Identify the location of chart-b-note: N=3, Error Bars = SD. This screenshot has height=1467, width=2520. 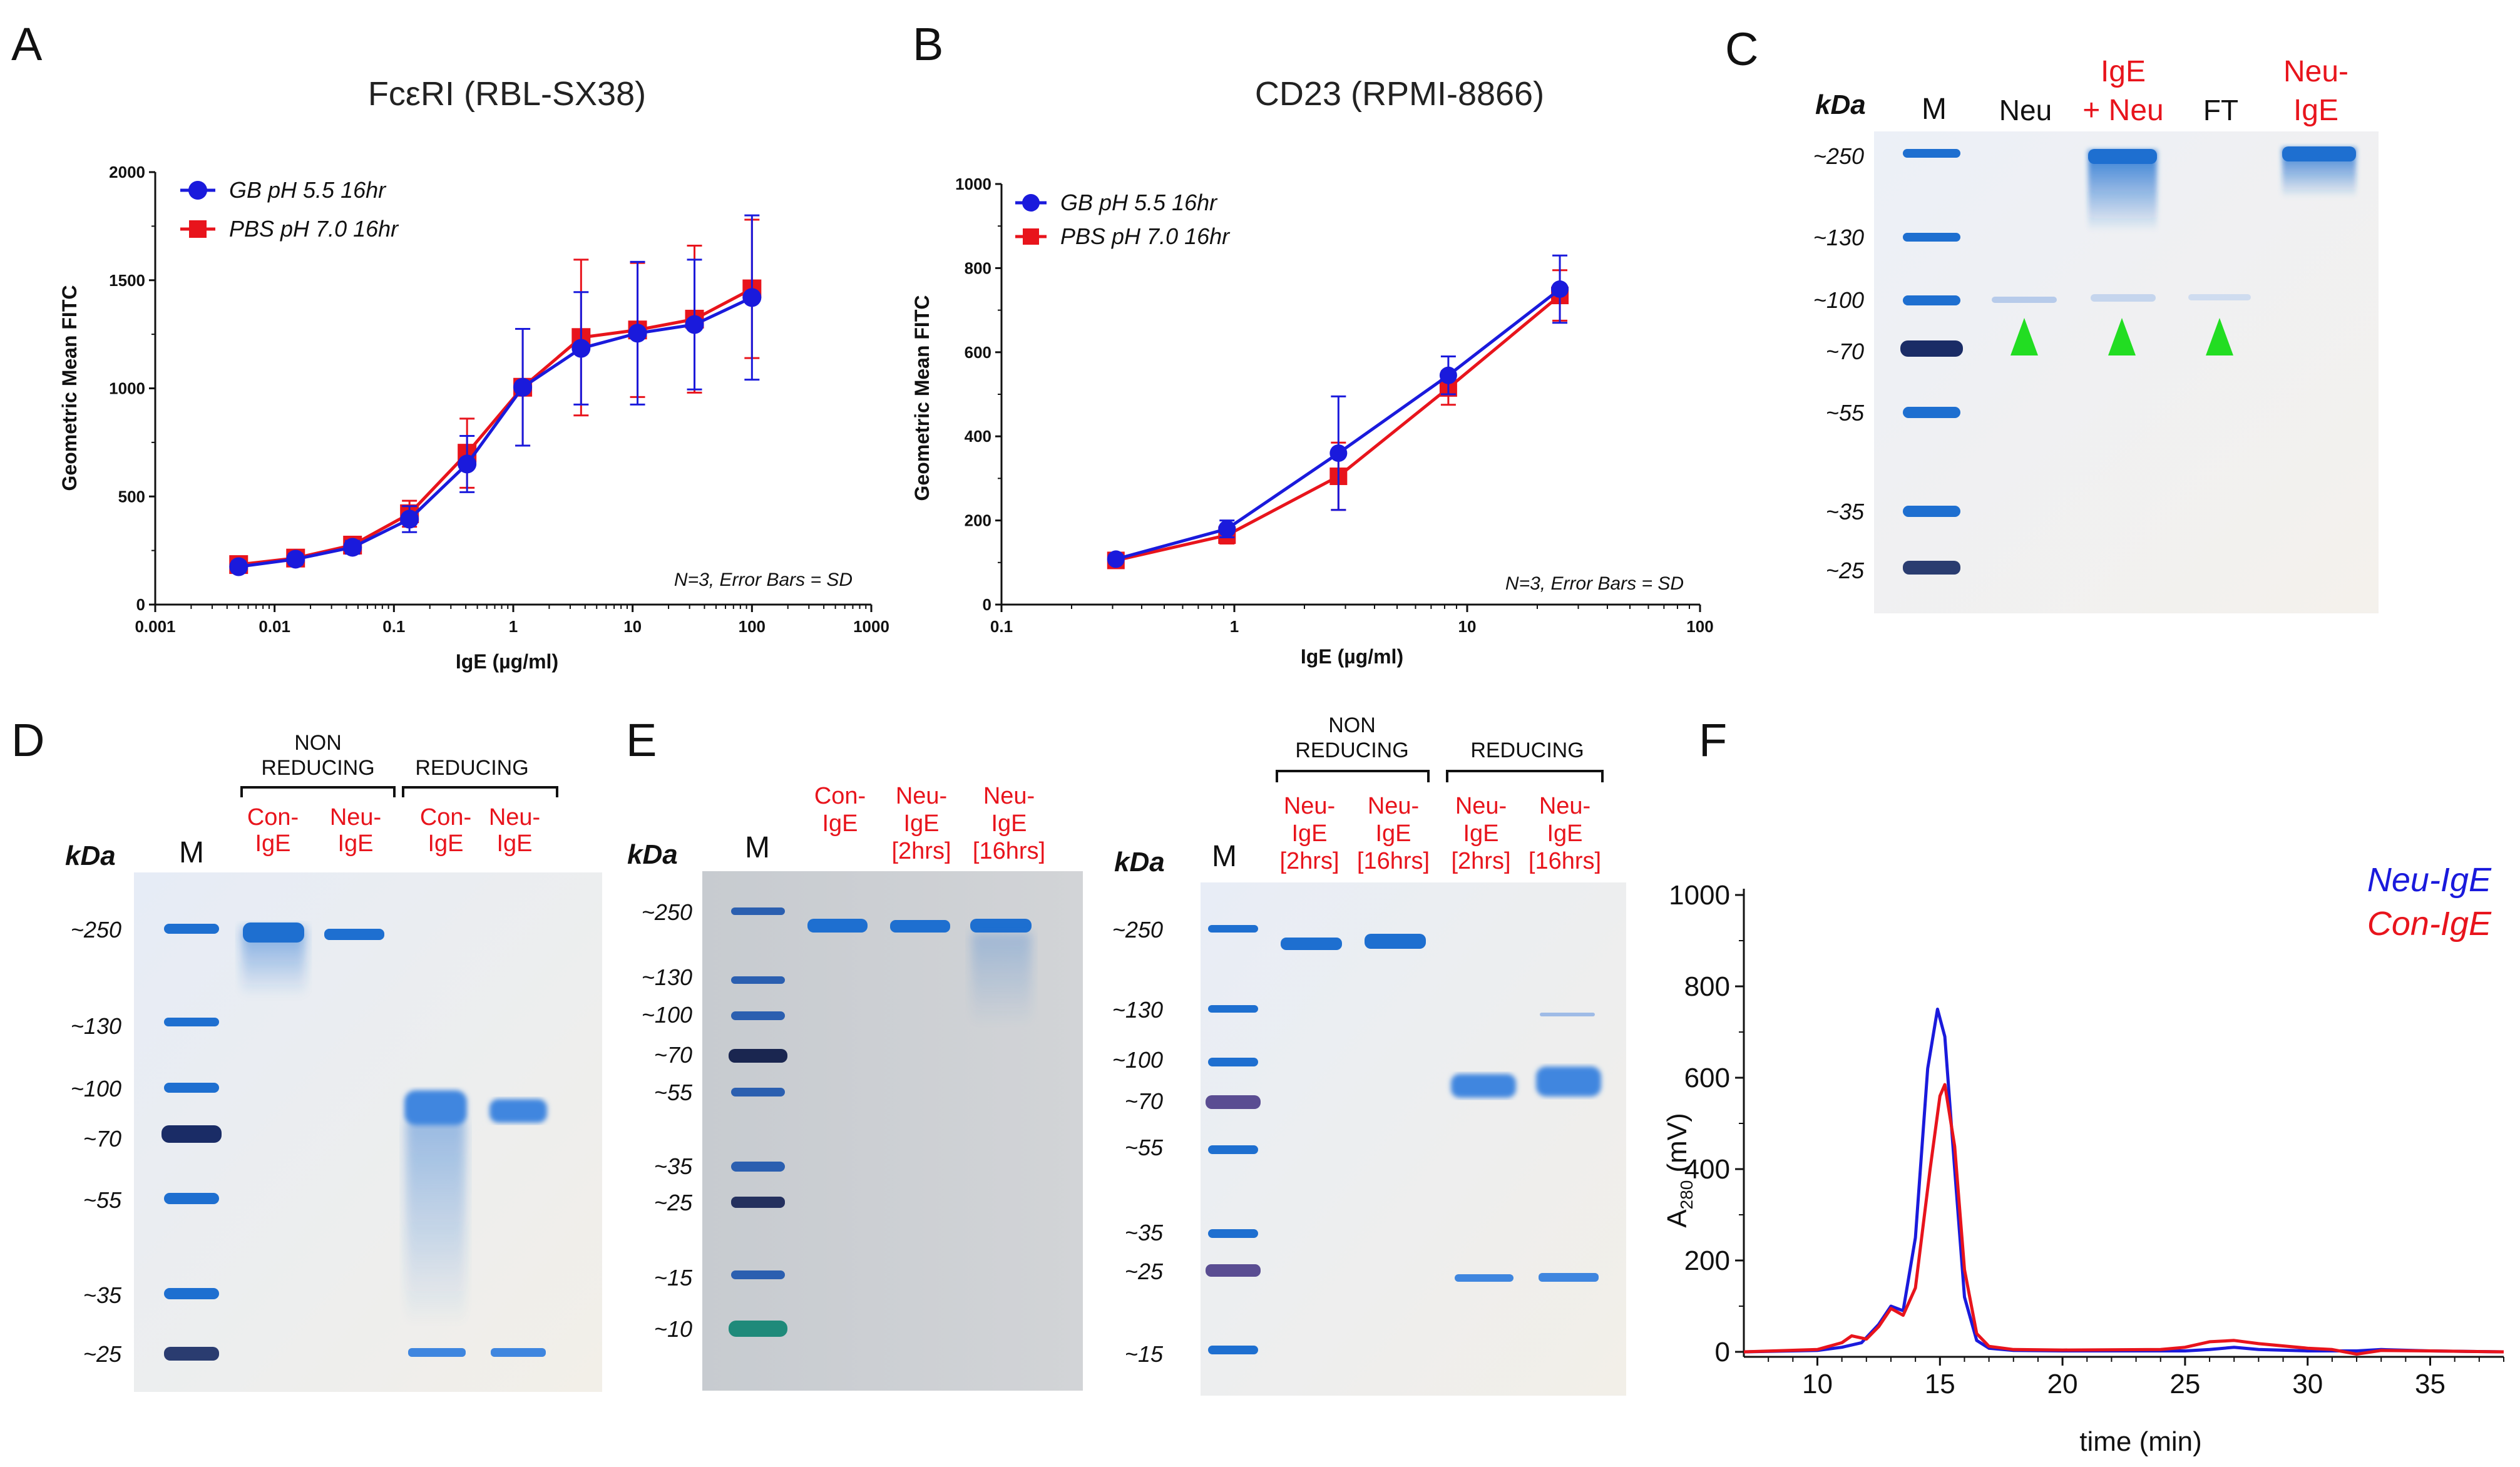
(1594, 583).